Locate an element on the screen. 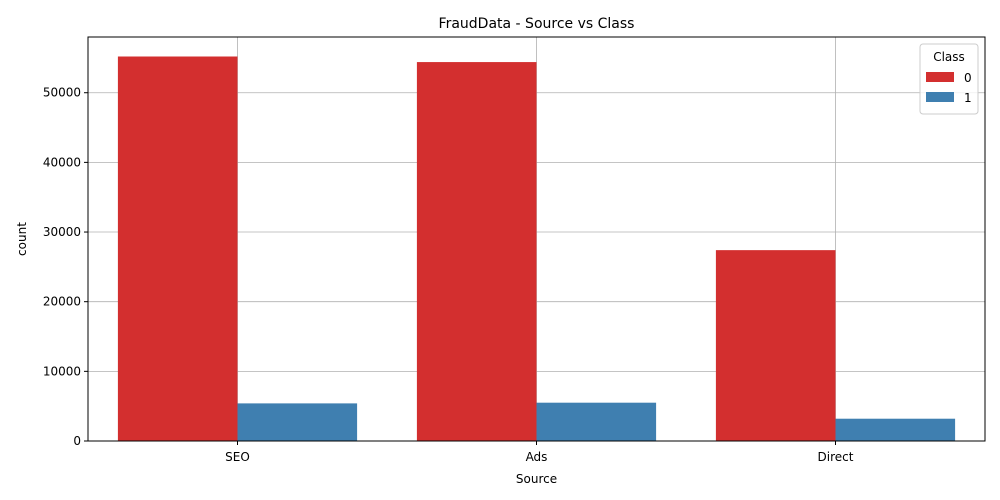 The image size is (1000, 500). legend-label: 1 is located at coordinates (968, 98).